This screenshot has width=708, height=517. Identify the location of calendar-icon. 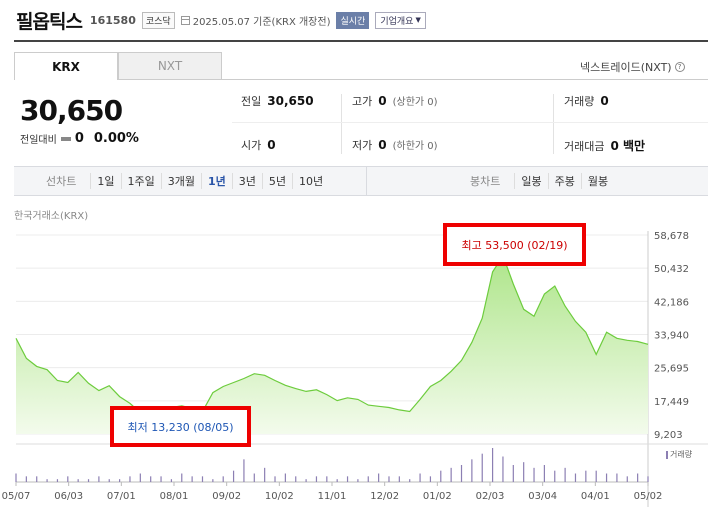
(185, 20).